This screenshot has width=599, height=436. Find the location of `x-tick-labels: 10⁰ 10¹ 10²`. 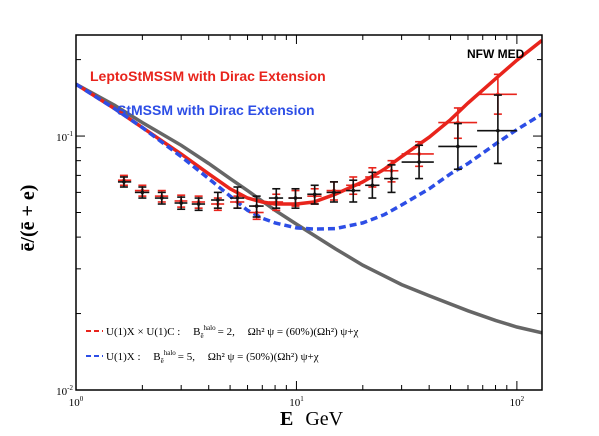

x-tick-labels: 10⁰ 10¹ 10² is located at coordinates (297, 402).